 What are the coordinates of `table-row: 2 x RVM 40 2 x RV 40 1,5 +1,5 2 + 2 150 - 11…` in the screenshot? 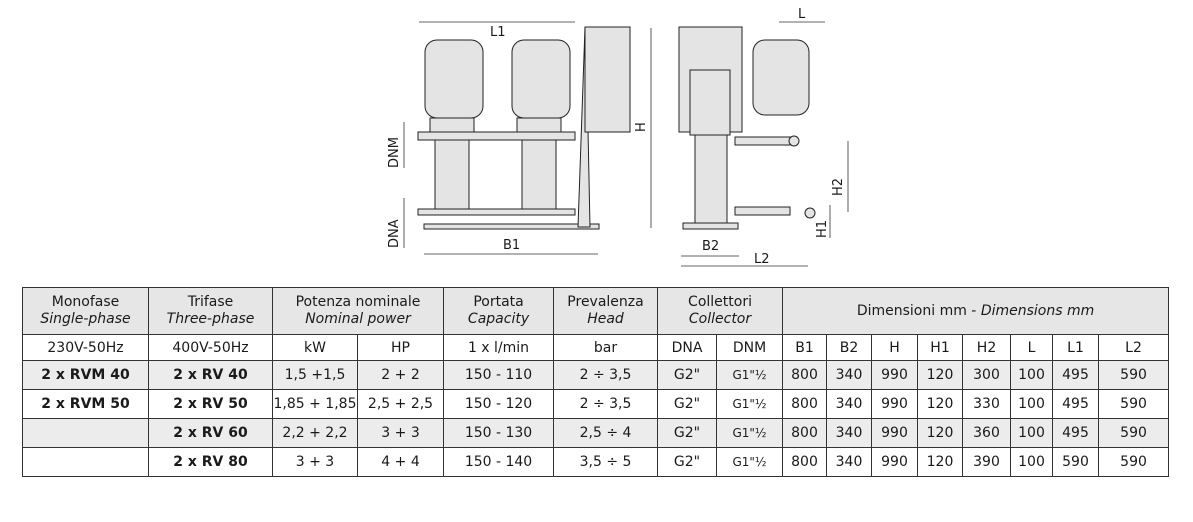 It's located at (596, 375).